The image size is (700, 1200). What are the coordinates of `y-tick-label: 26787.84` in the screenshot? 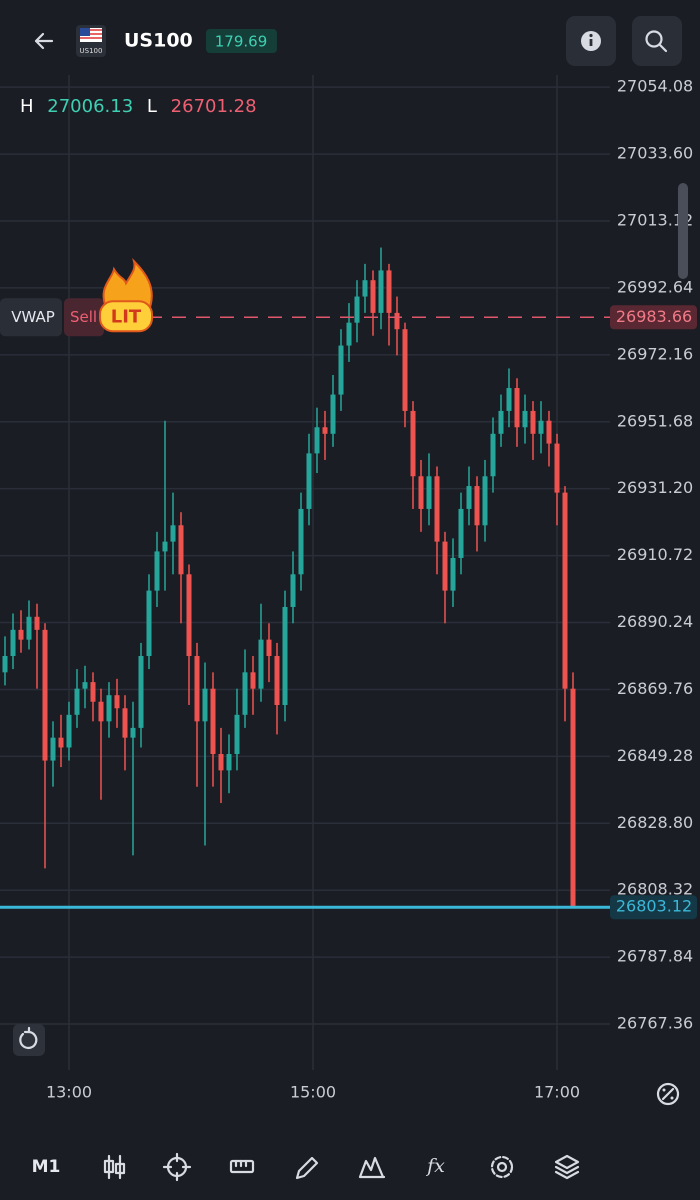 It's located at (655, 956).